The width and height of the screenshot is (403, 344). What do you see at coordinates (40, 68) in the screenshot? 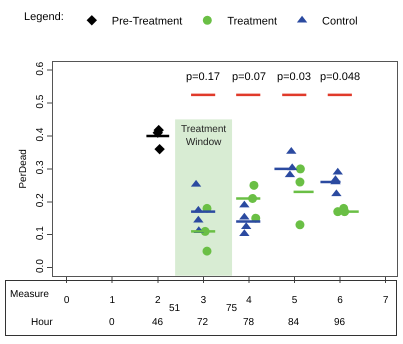
I see `y-tick-label: 0.6` at bounding box center [40, 68].